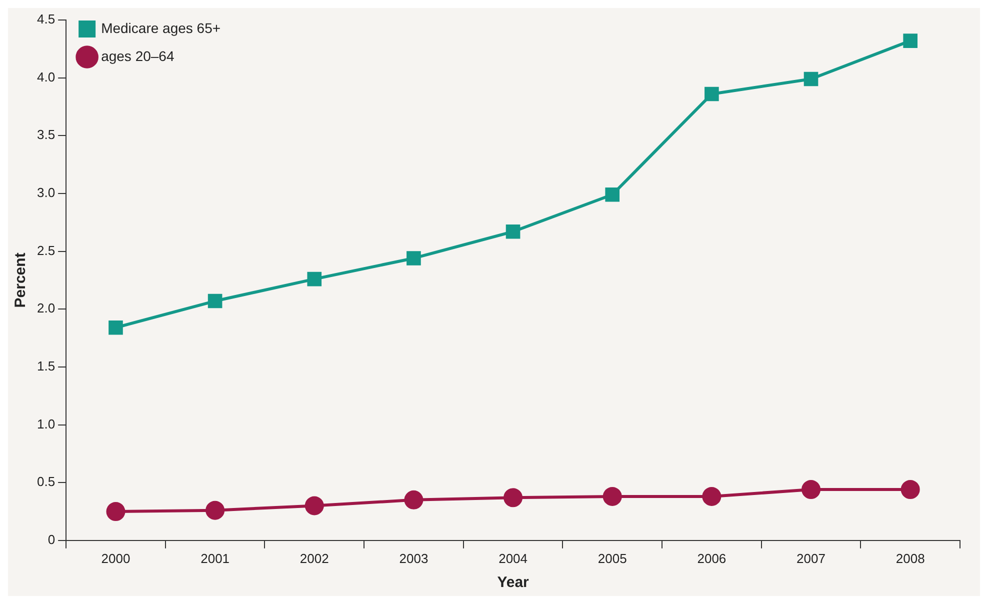  Describe the element at coordinates (46, 192) in the screenshot. I see `y-tick-label: 3.0` at that location.